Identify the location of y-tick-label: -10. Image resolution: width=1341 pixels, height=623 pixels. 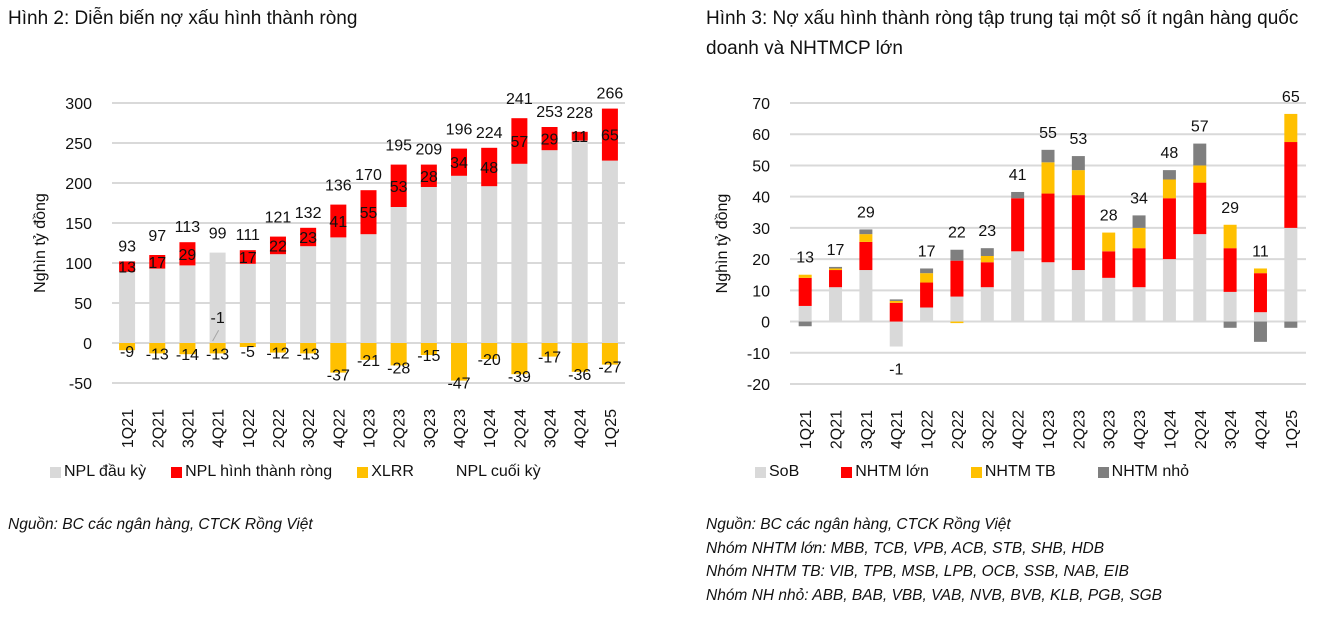
(758, 354).